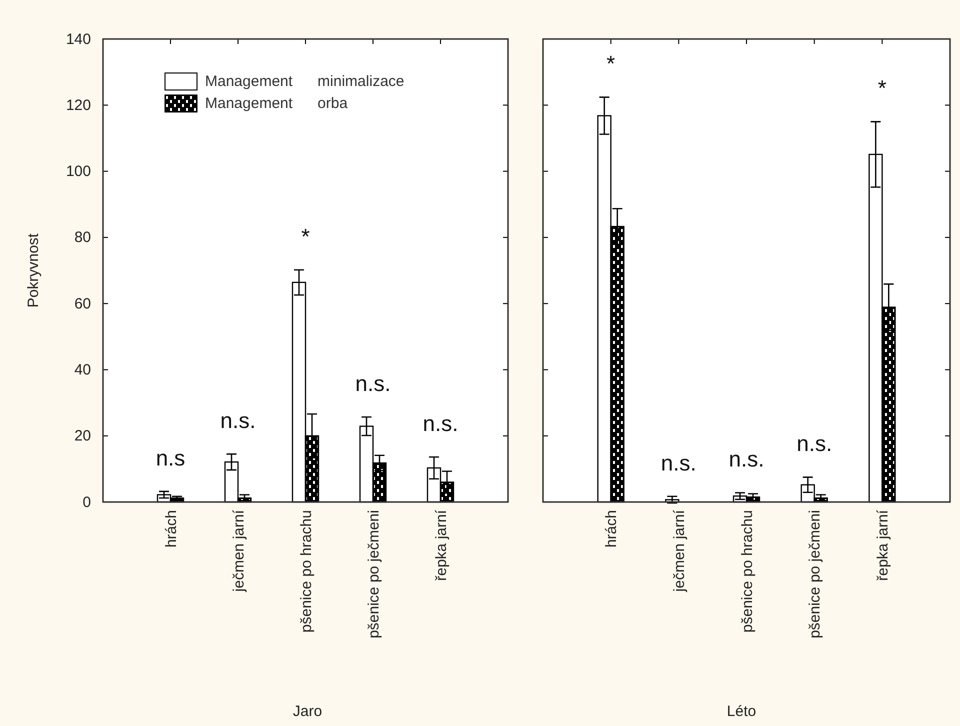 The image size is (960, 726). Describe the element at coordinates (307, 711) in the screenshot. I see `x-axis-title: Jaro` at that location.